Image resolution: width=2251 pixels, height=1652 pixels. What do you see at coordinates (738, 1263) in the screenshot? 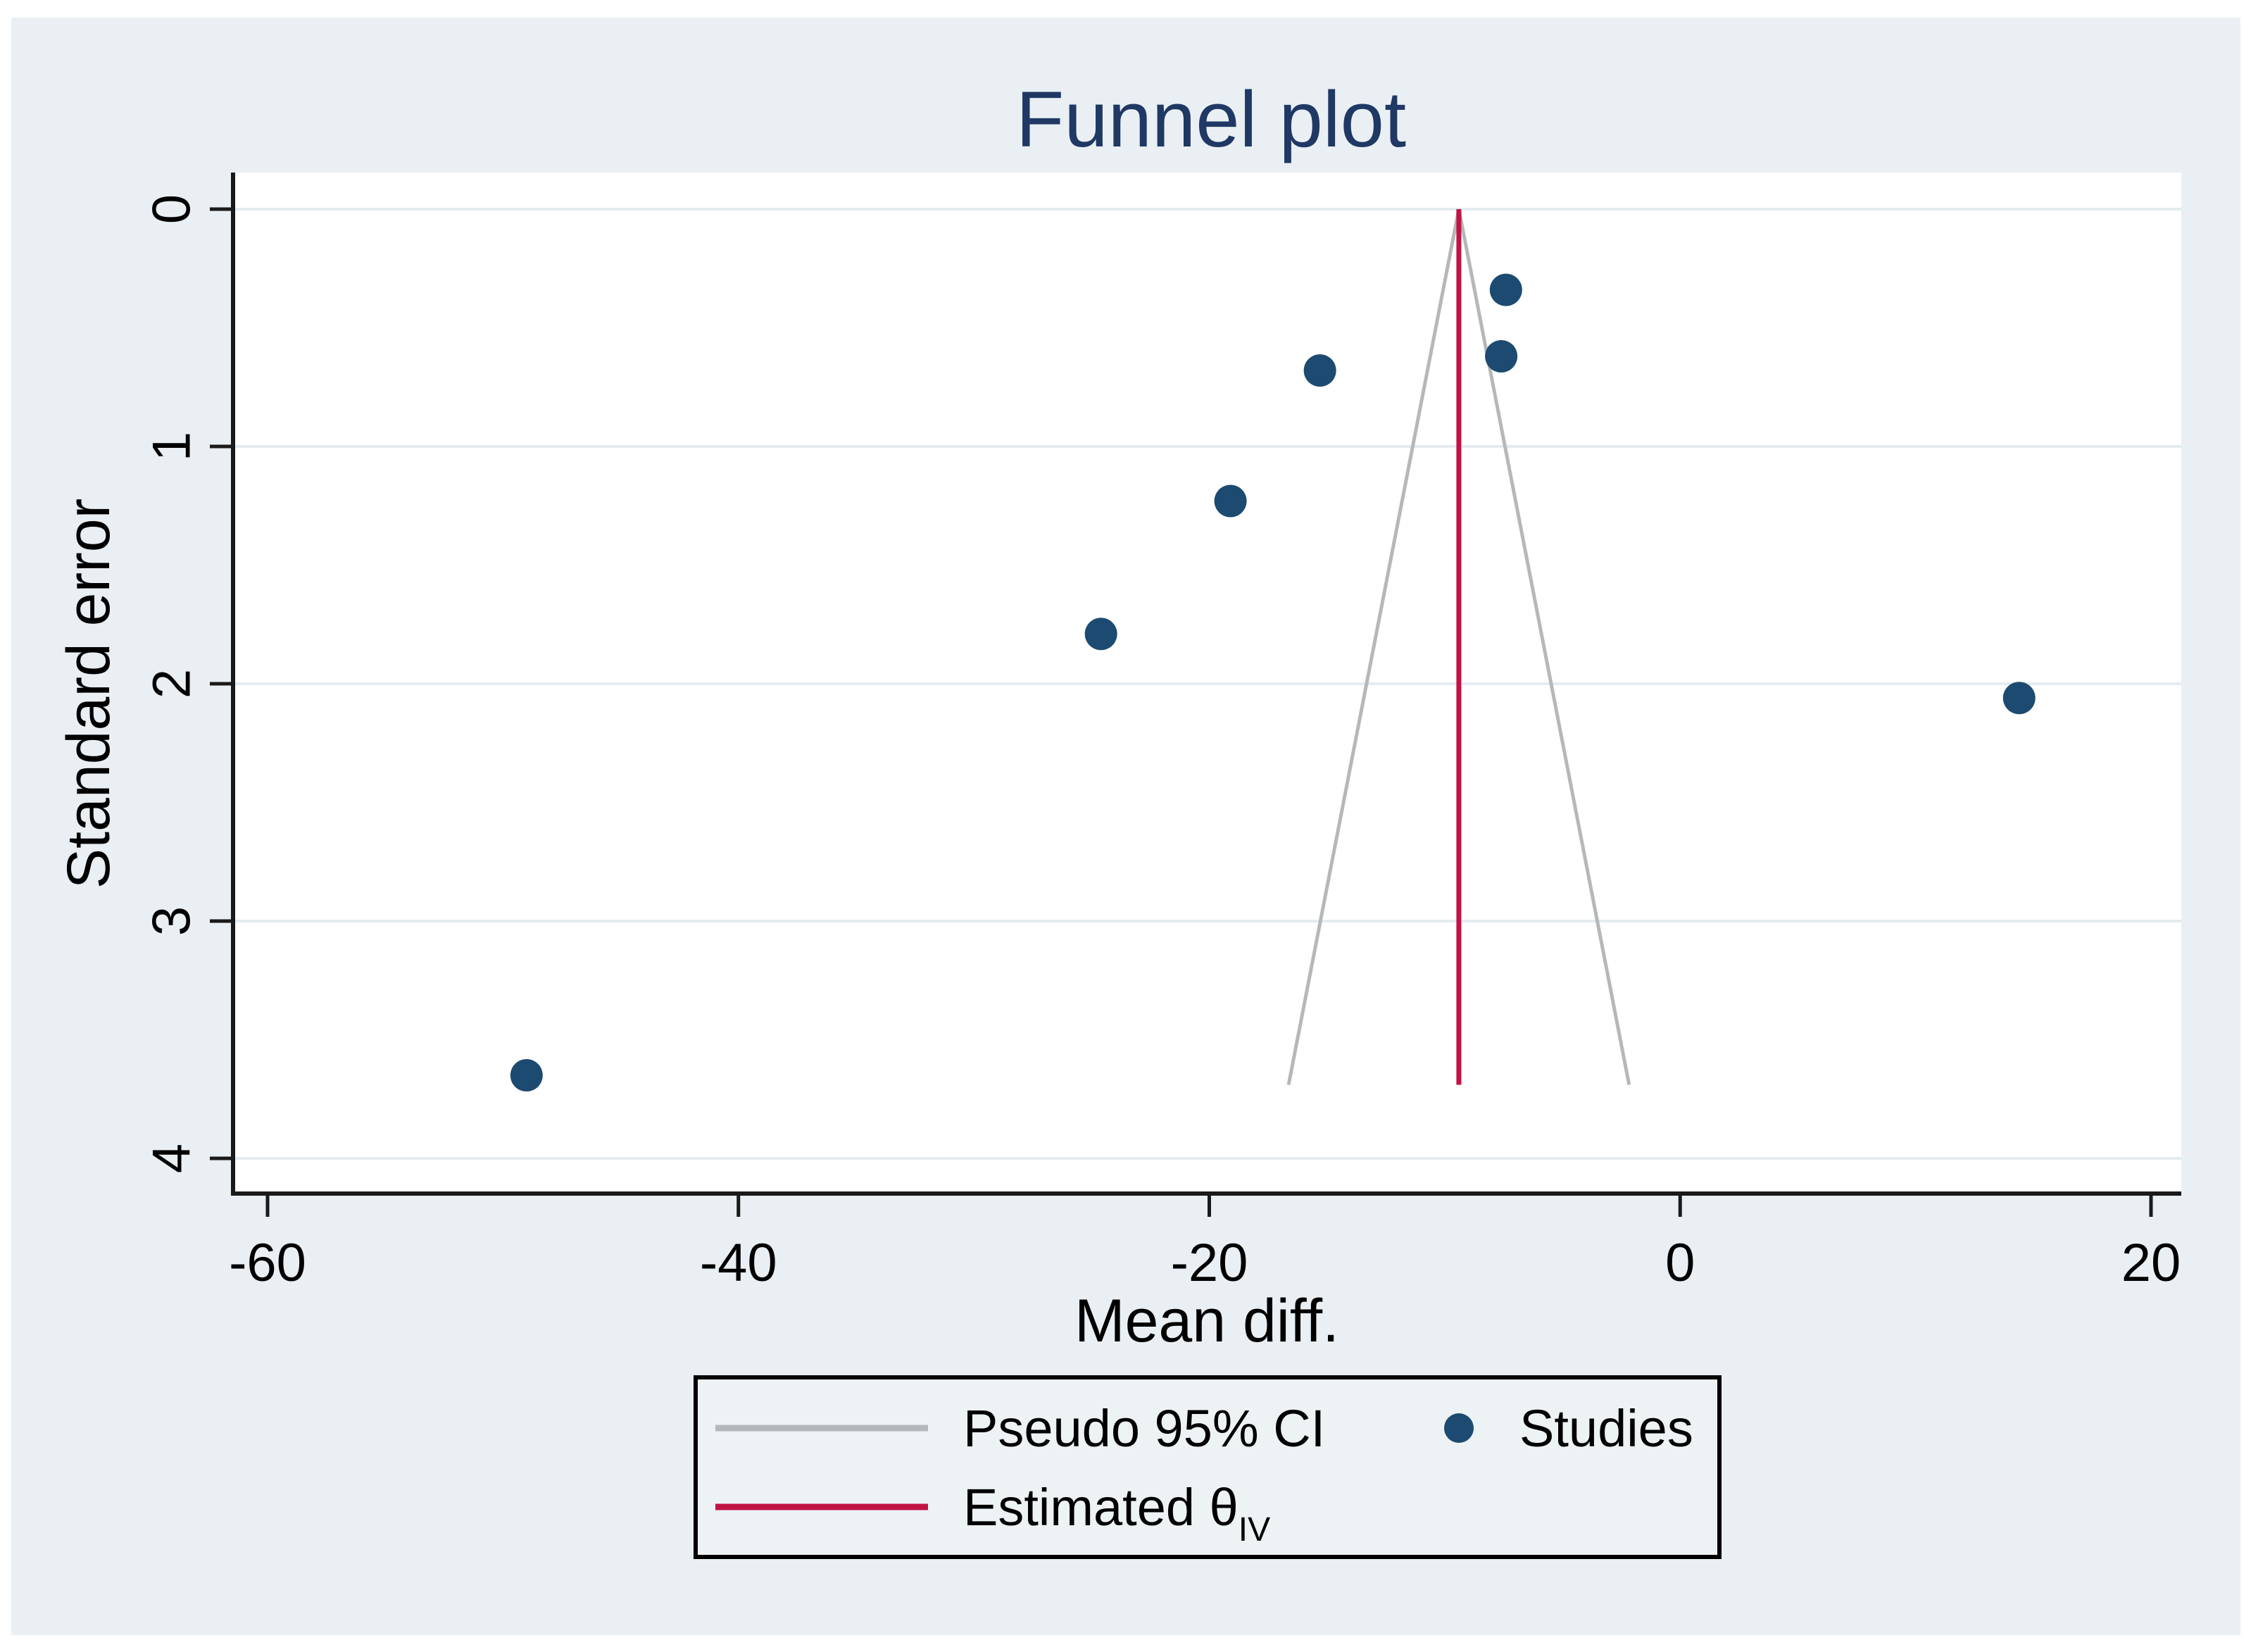
I see `x-tick-label--40: -40` at bounding box center [738, 1263].